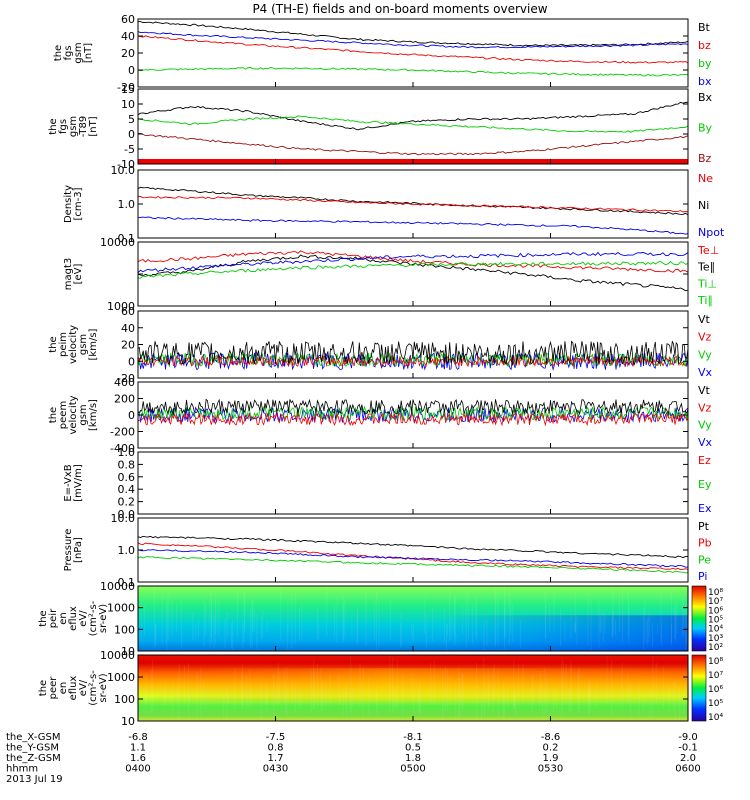 Image resolution: width=750 pixels, height=800 pixels. Describe the element at coordinates (550, 769) in the screenshot. I see `footer-value: 0530` at that location.